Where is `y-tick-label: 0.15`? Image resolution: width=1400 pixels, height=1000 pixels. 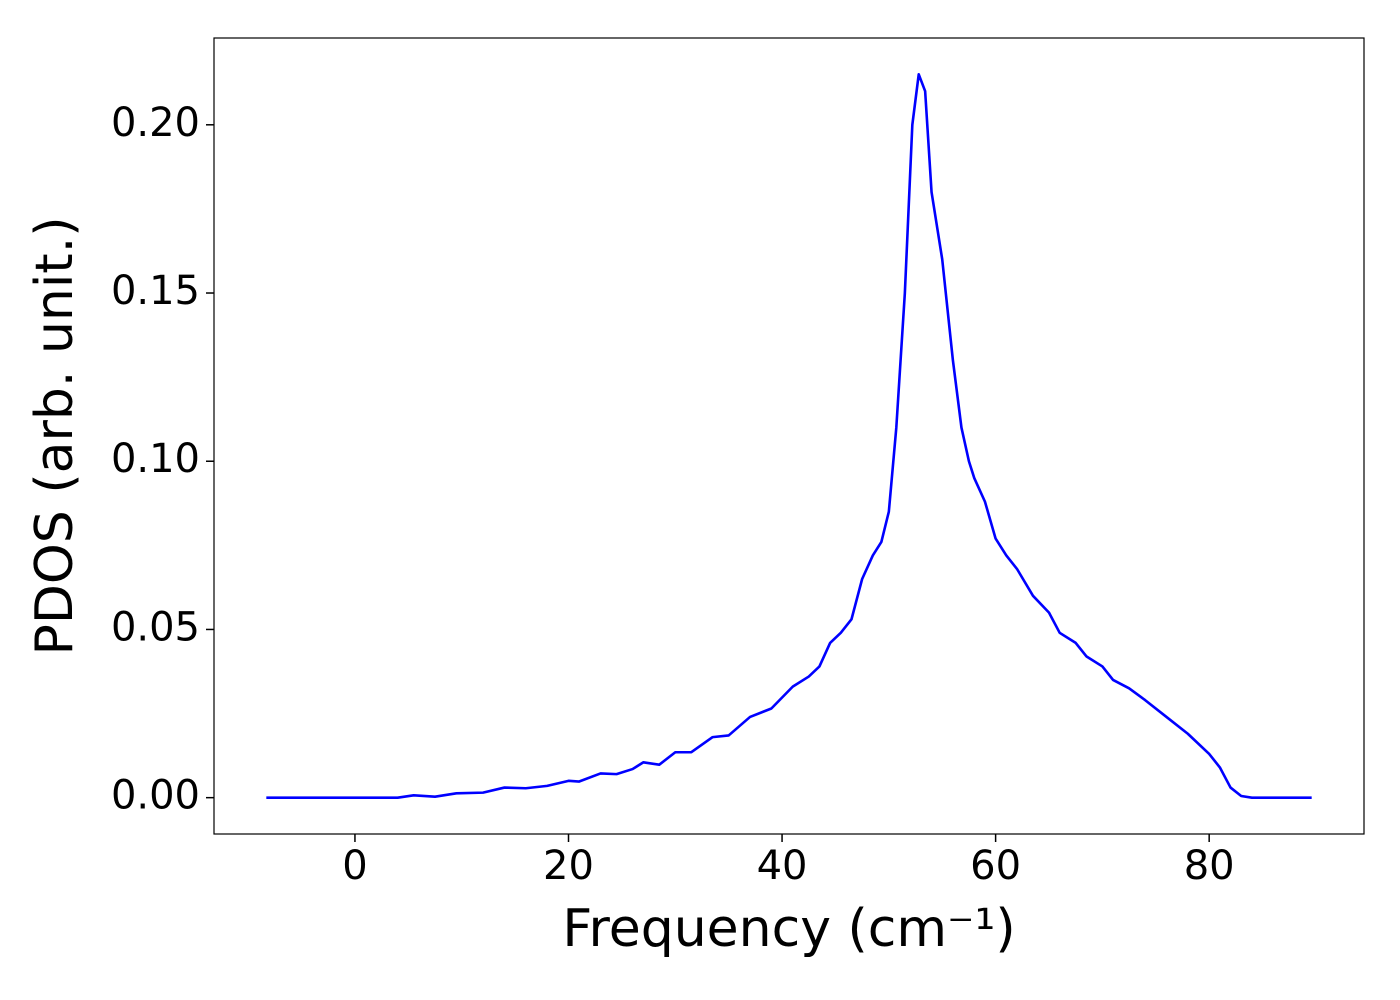
y-tick-label: 0.15 is located at coordinates (155, 291).